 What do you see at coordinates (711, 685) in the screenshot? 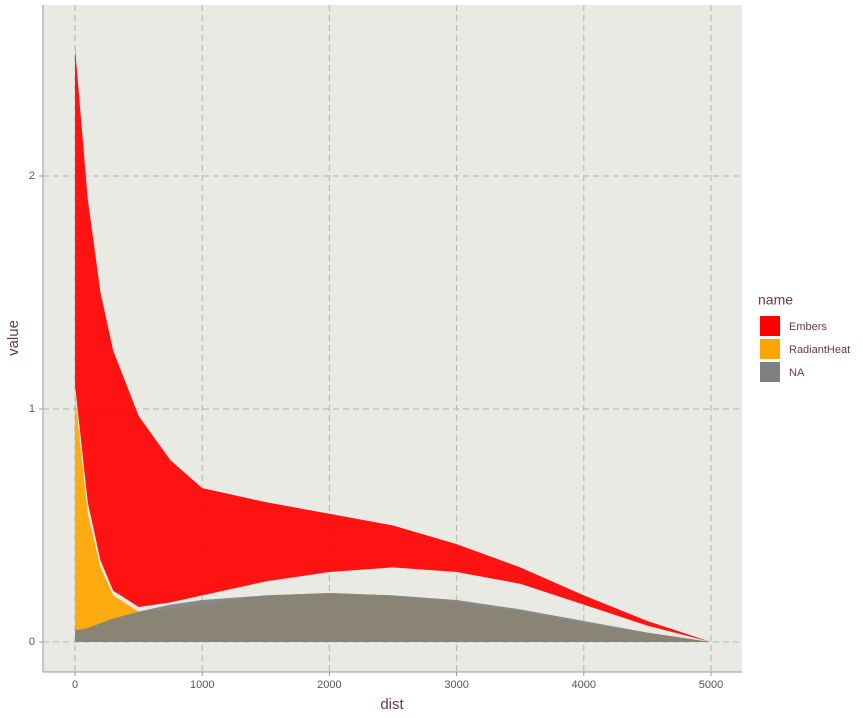
I see `x-tick-label: 5000` at bounding box center [711, 685].